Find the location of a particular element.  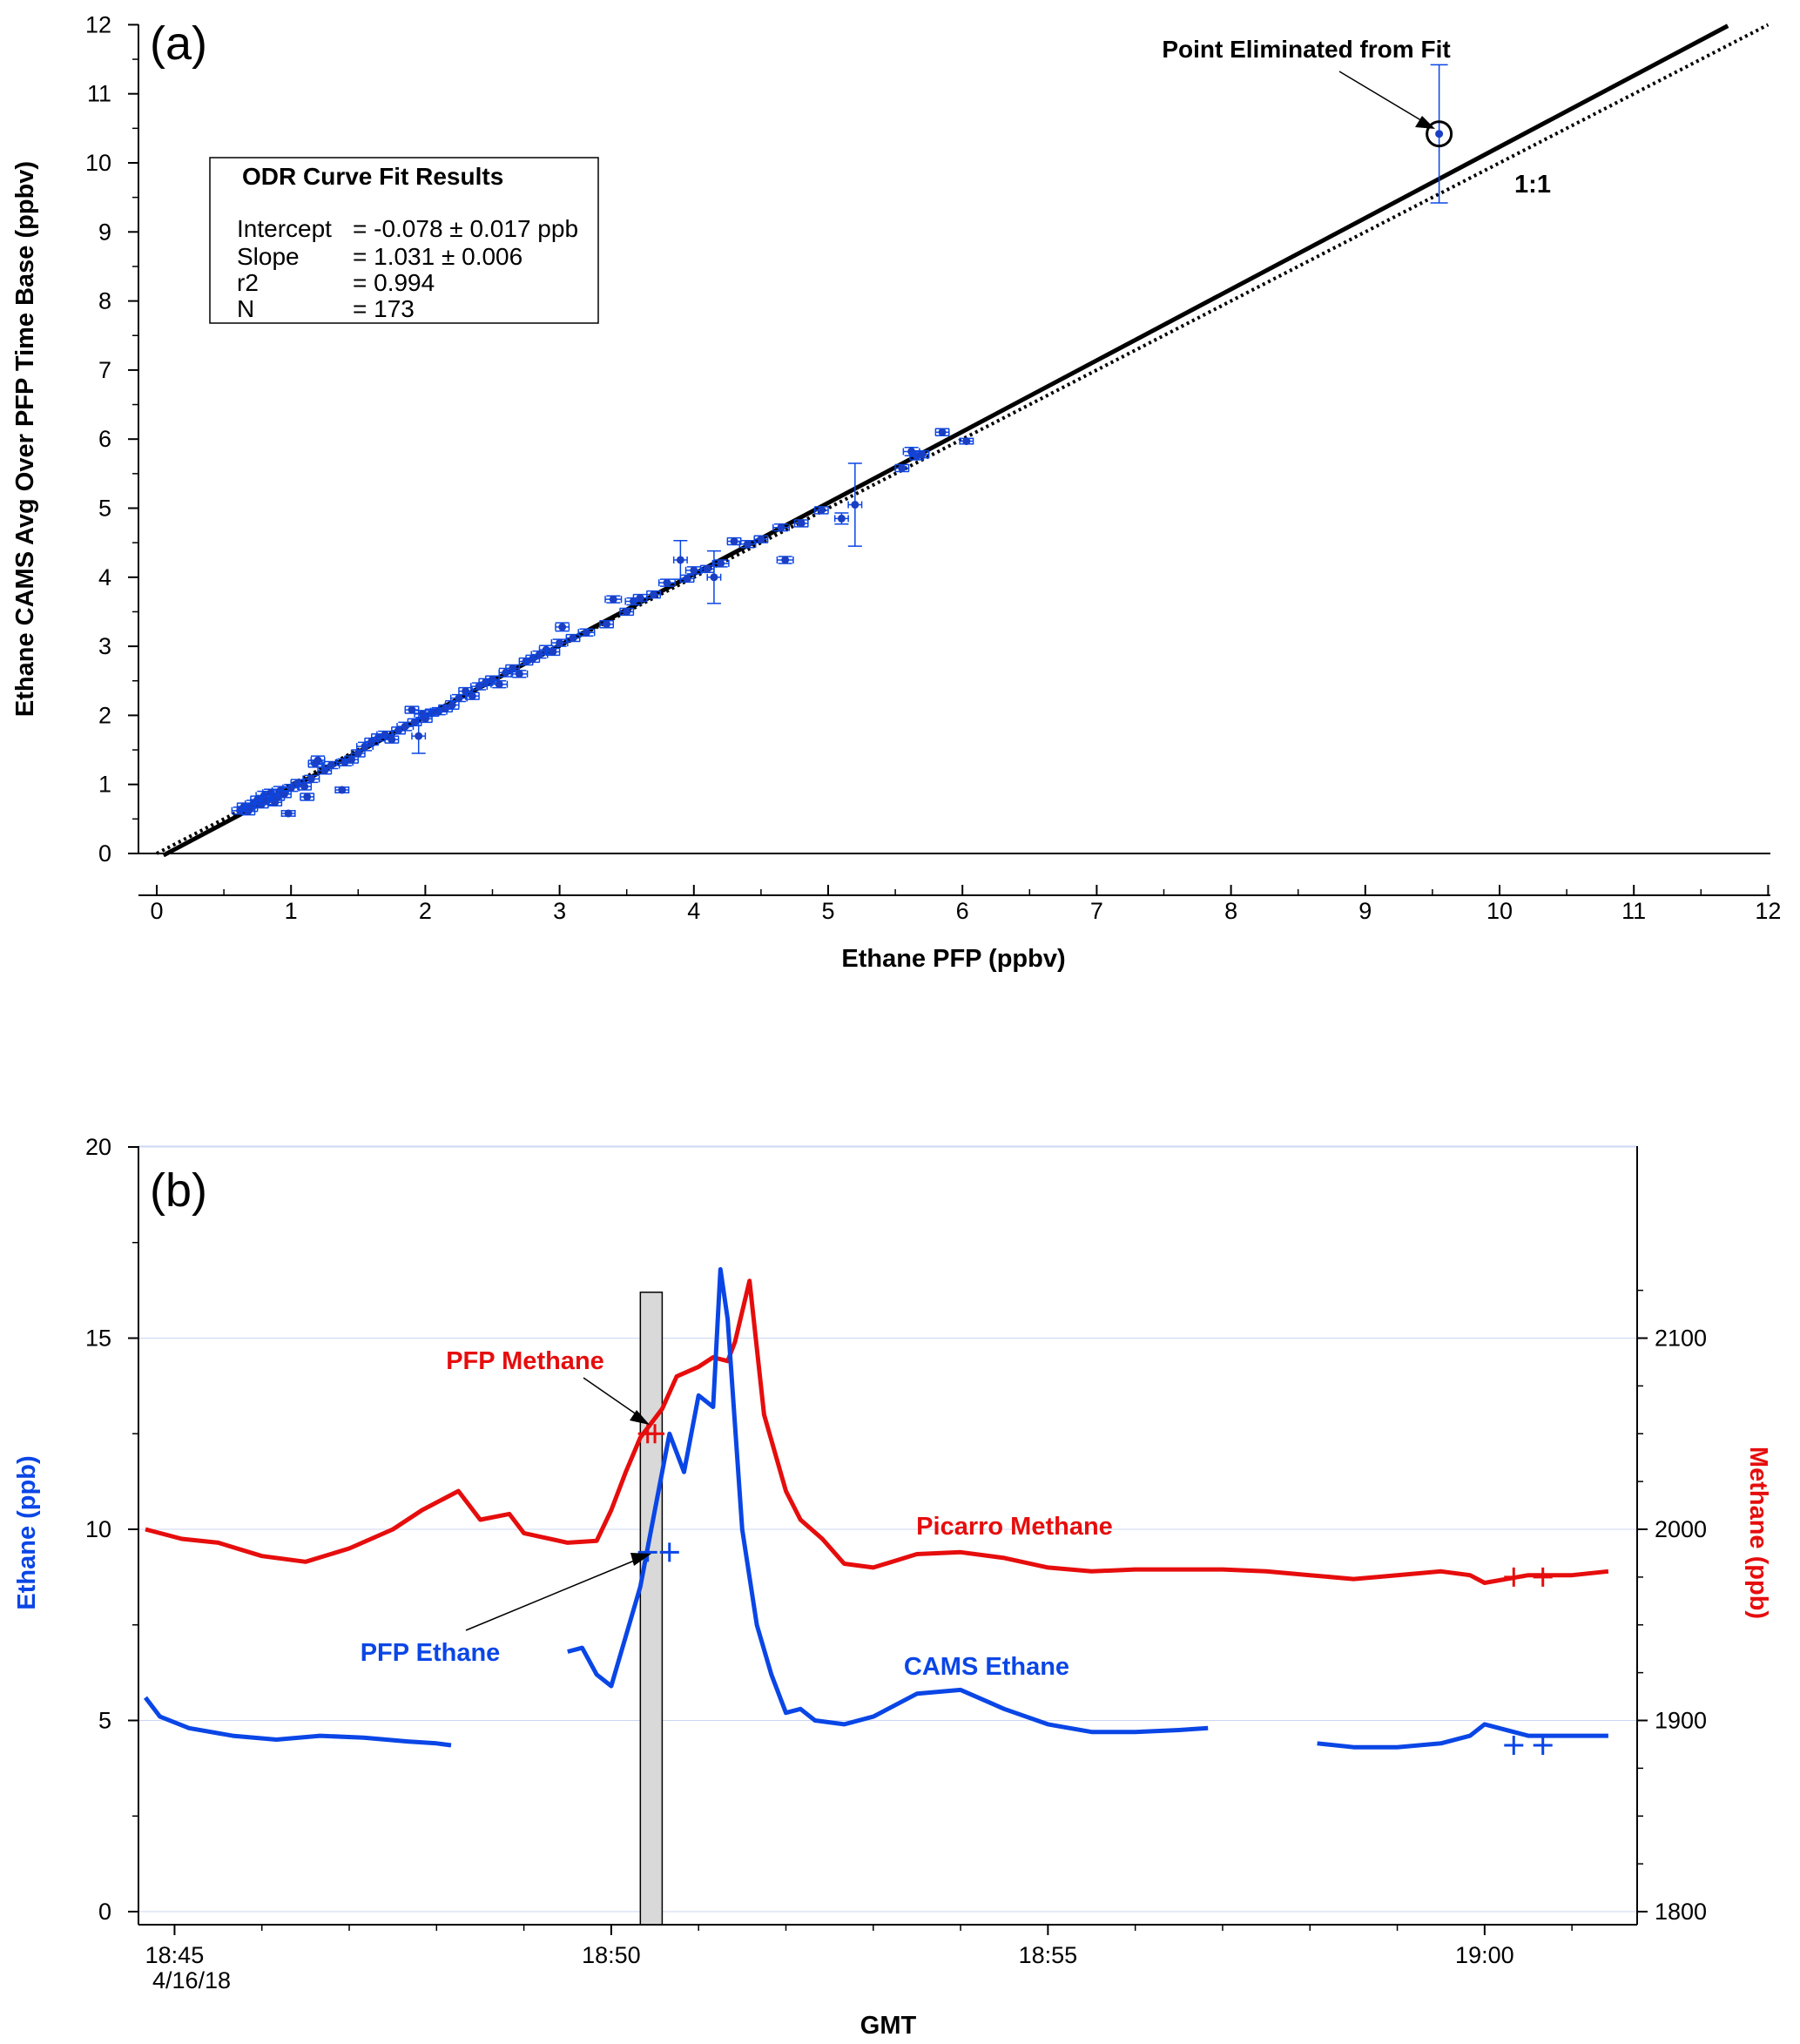

pfp-markers is located at coordinates (1095, 1590).